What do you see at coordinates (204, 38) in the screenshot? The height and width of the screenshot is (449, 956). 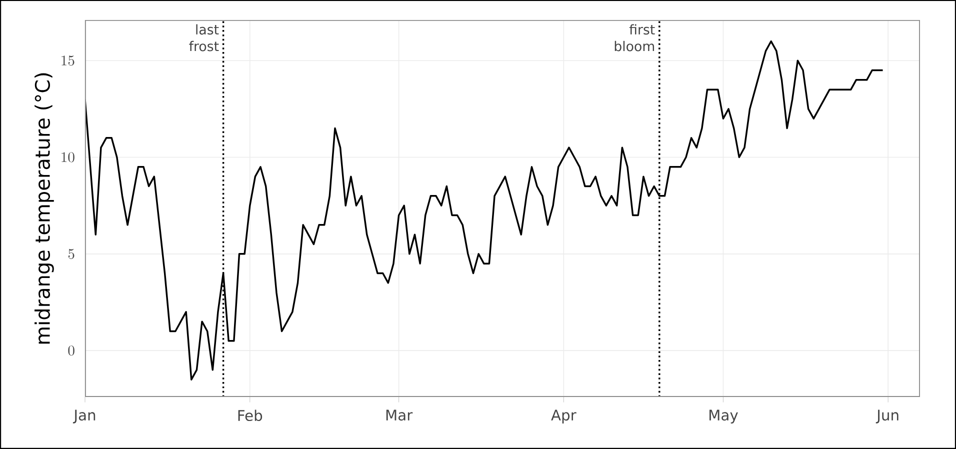 I see `ref-line-label: last frost` at bounding box center [204, 38].